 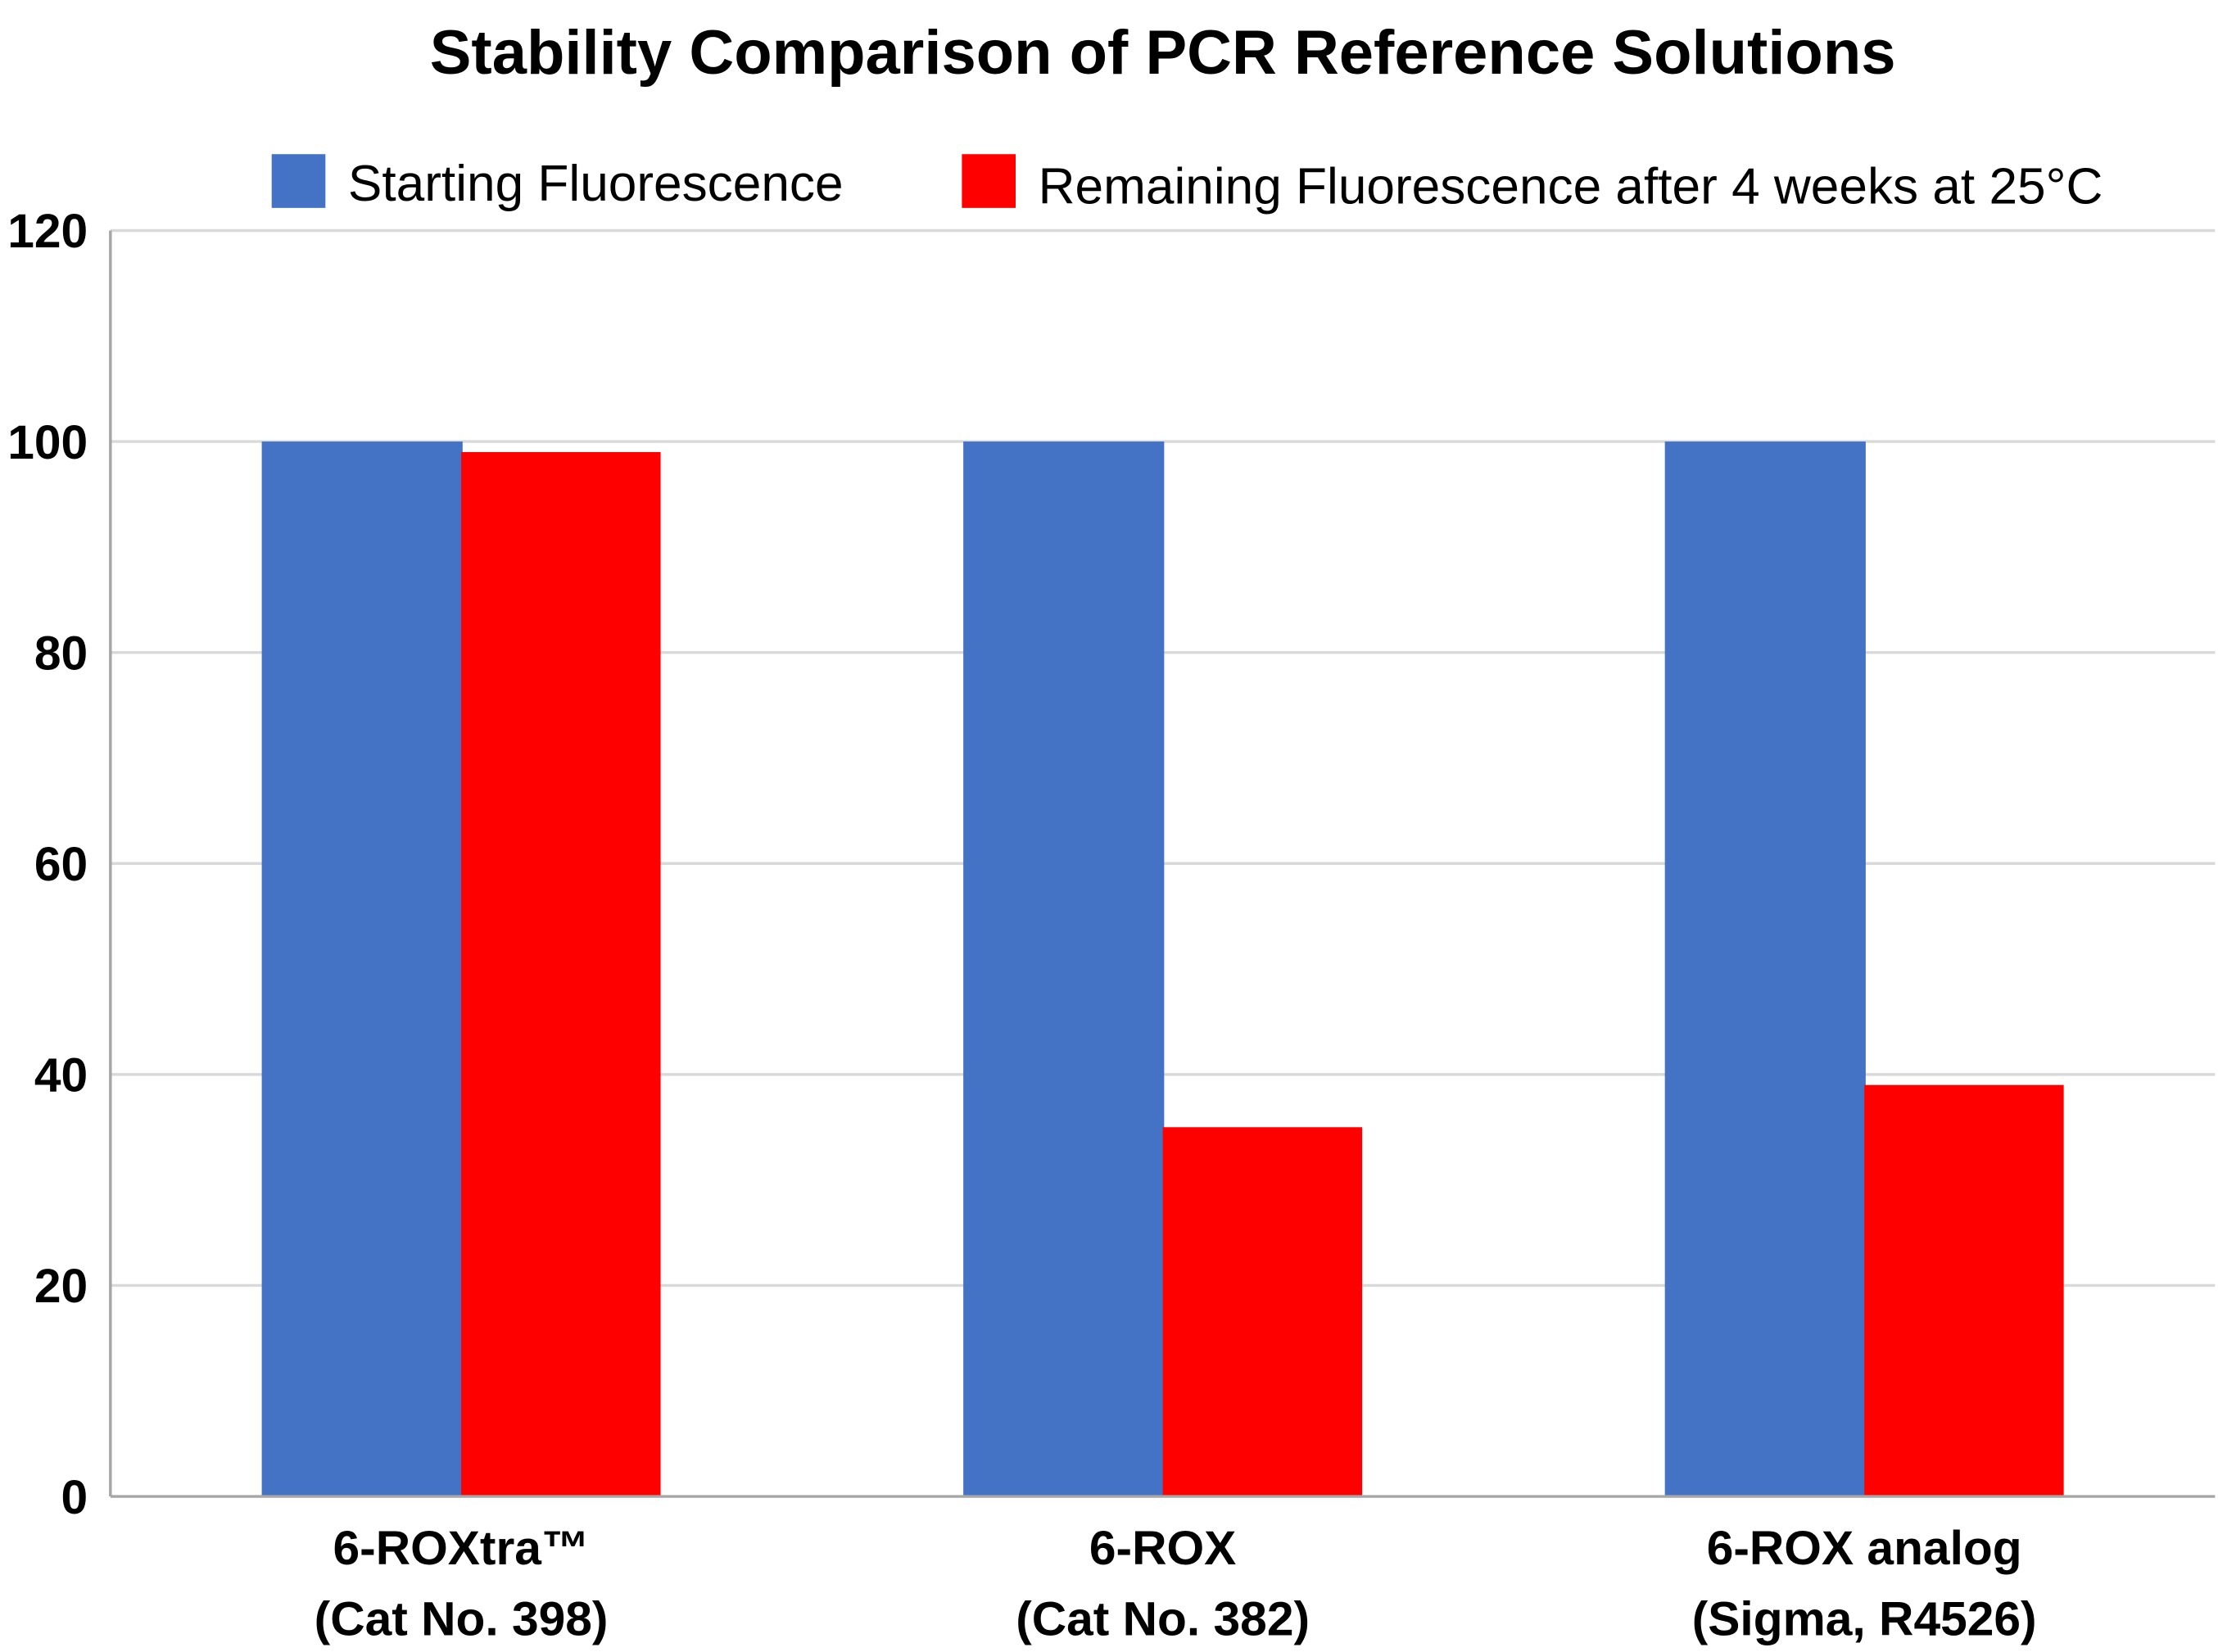 I want to click on x-category-label: 6-ROX, so click(x=1162, y=1548).